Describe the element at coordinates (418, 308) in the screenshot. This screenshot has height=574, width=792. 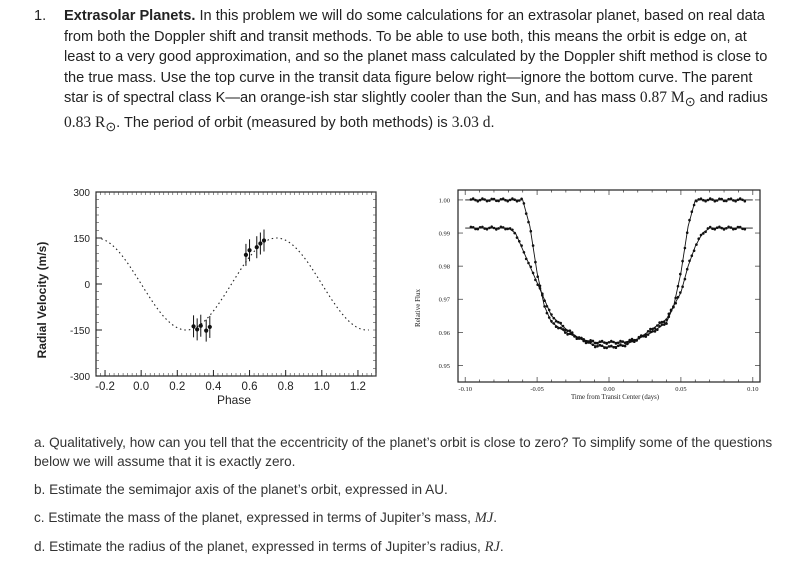
I see `transit-y-axis-label: Relative Flux` at that location.